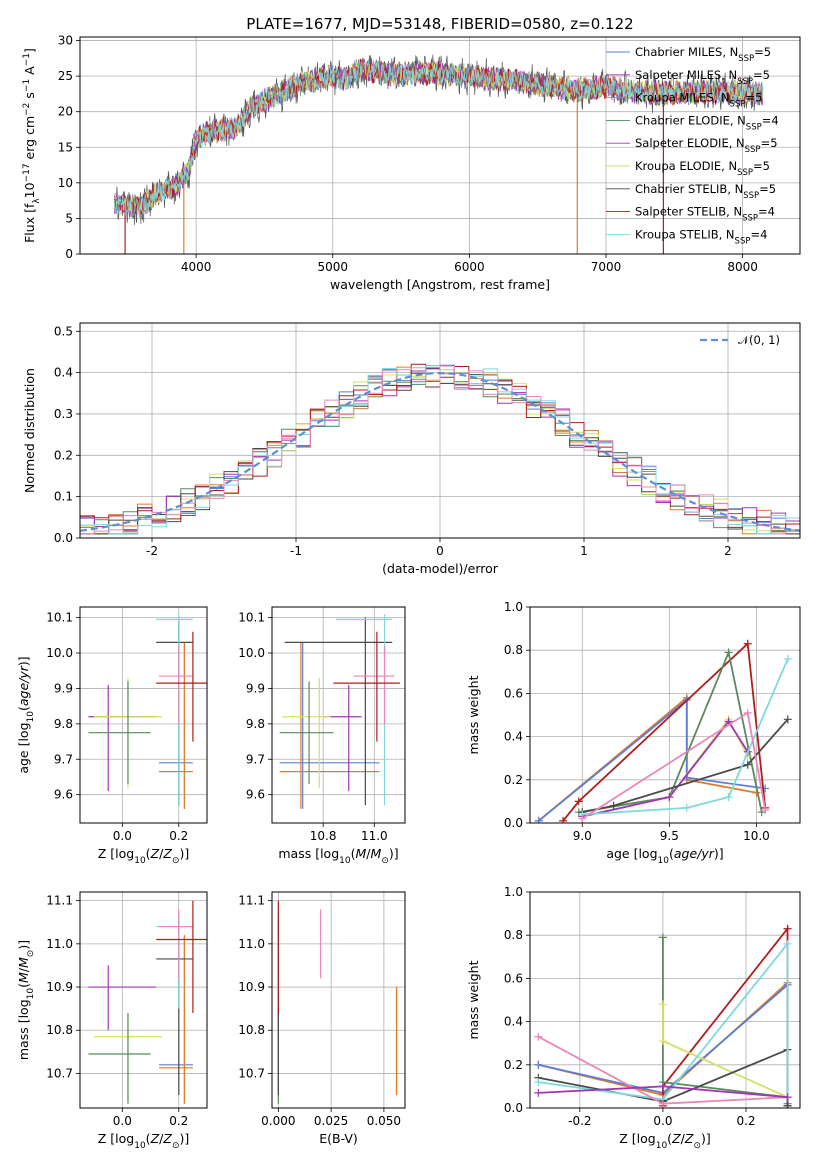  Describe the element at coordinates (278, 1121) in the screenshot. I see `x-tick-label: 0.000` at that location.